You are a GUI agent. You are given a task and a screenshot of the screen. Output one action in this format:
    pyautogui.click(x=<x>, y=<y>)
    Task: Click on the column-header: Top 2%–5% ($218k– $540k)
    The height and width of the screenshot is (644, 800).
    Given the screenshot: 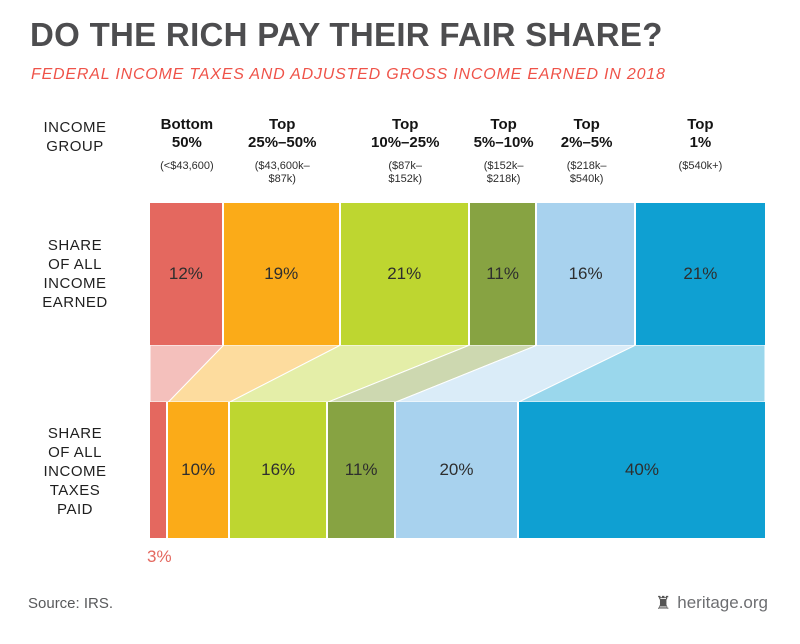 What is the action you would take?
    pyautogui.click(x=586, y=151)
    